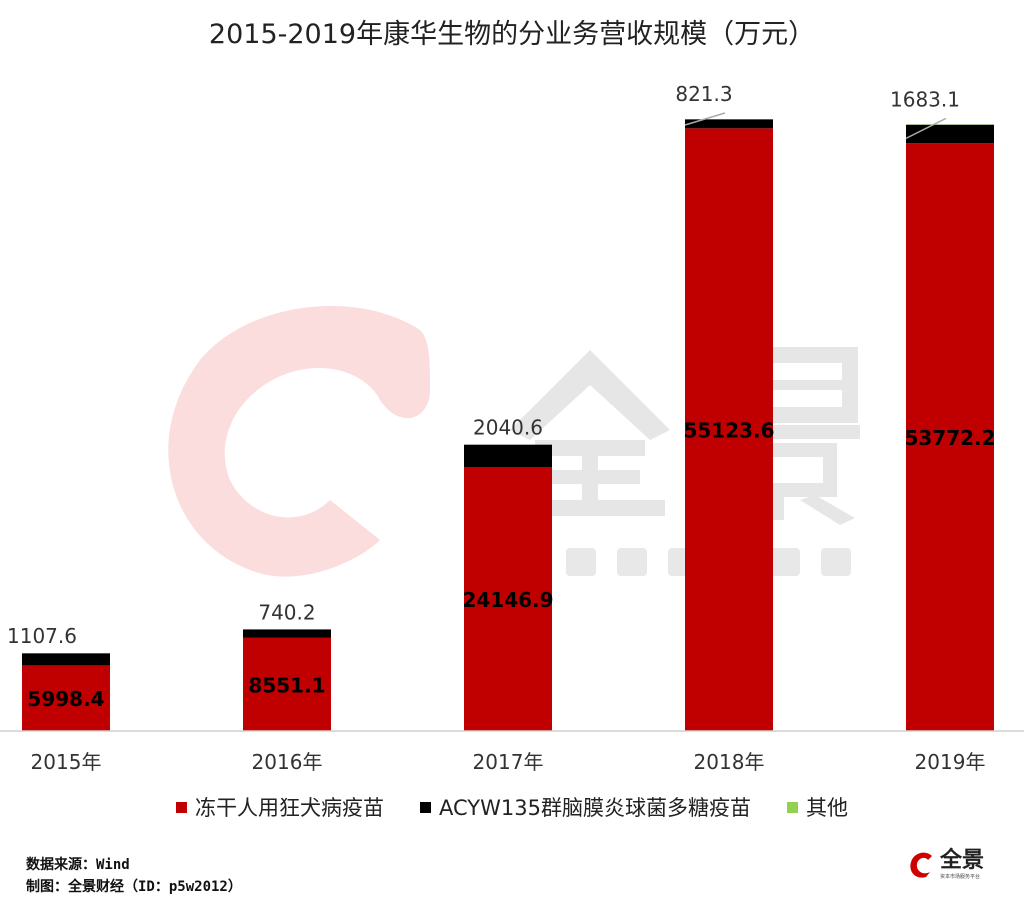 The image size is (1024, 903). I want to click on legend: 冻干人用狂犬病疫苗 ACYW135群脑膜炎球菌多糖疫苗 其他, so click(512, 807).